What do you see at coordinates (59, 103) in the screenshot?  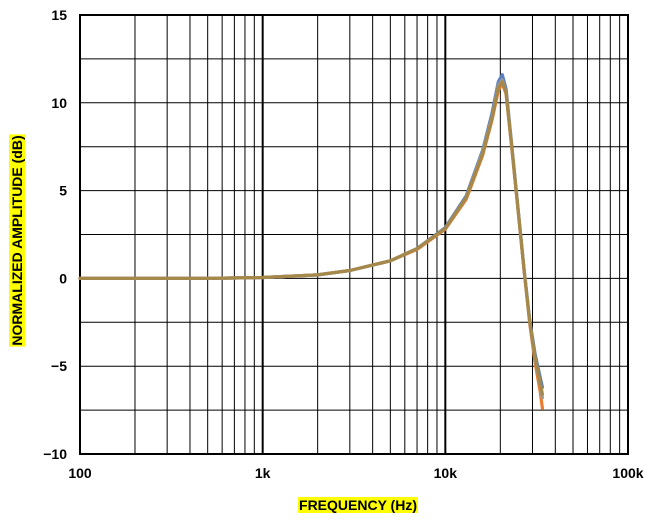 I see `y-tick-label: 10` at bounding box center [59, 103].